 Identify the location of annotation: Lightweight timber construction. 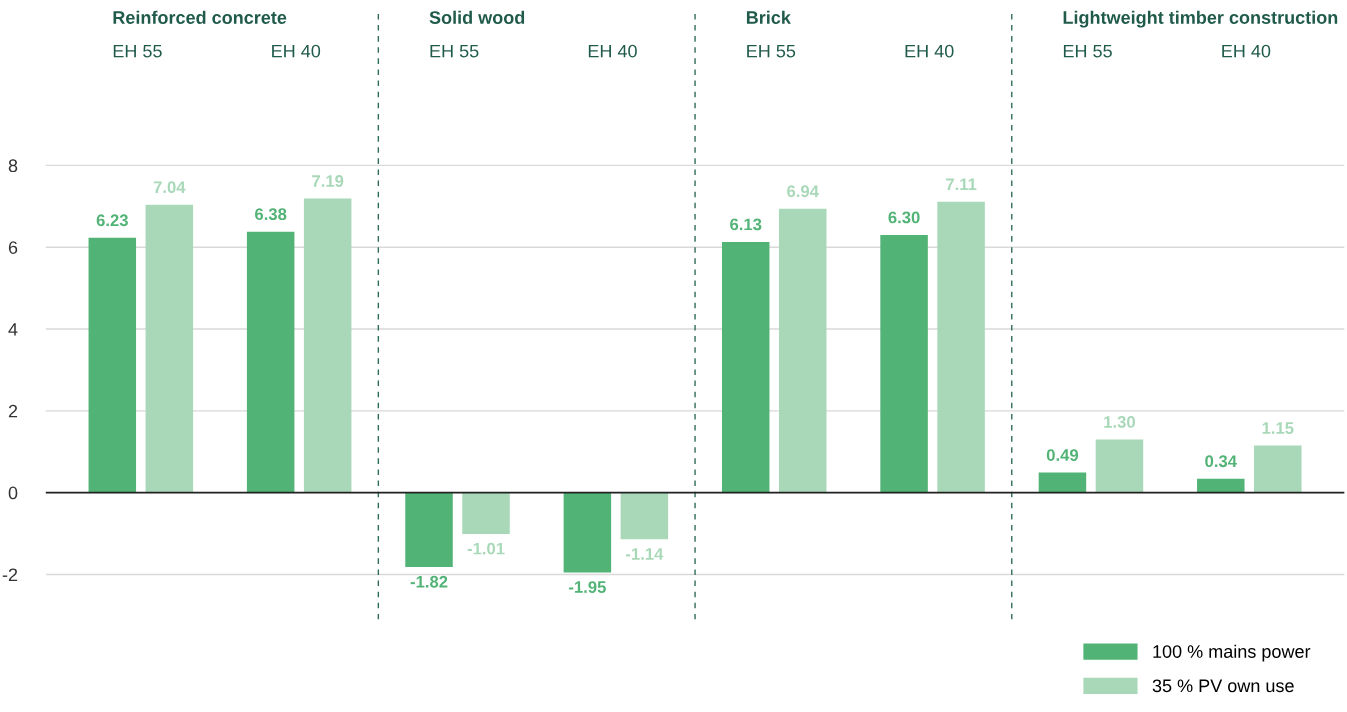
(1200, 19).